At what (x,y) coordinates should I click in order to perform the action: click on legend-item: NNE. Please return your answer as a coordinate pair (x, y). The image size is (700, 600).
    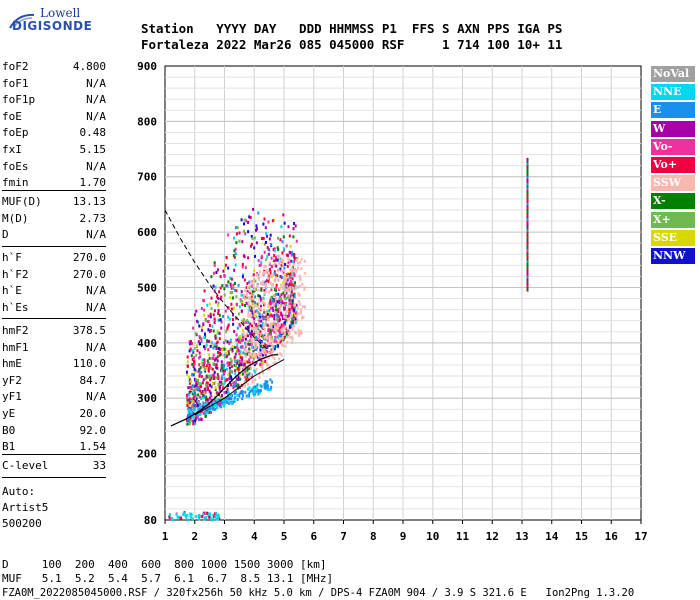
    Looking at the image, I should click on (673, 92).